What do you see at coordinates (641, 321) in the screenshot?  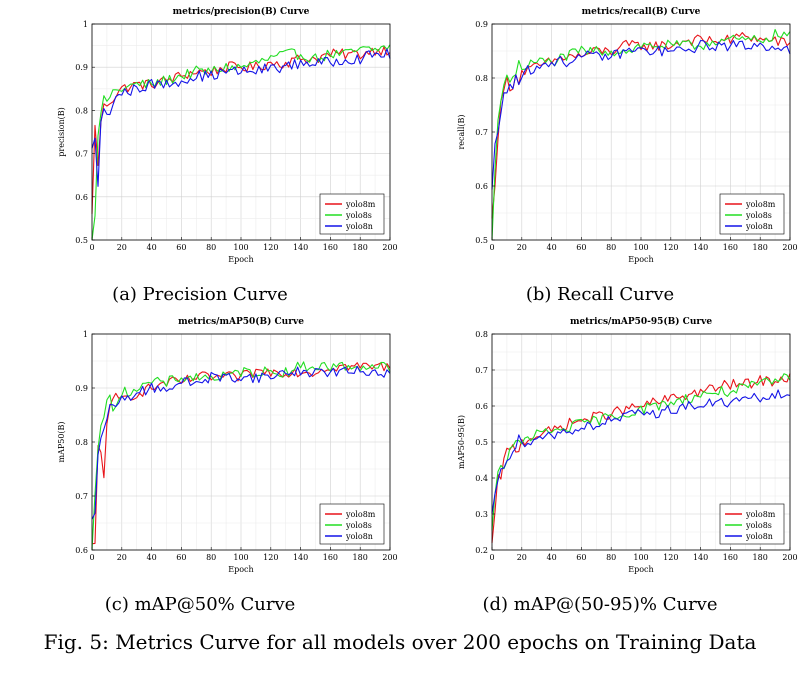 I see `chart-title: metrics/mAP50-95(B) Curve` at bounding box center [641, 321].